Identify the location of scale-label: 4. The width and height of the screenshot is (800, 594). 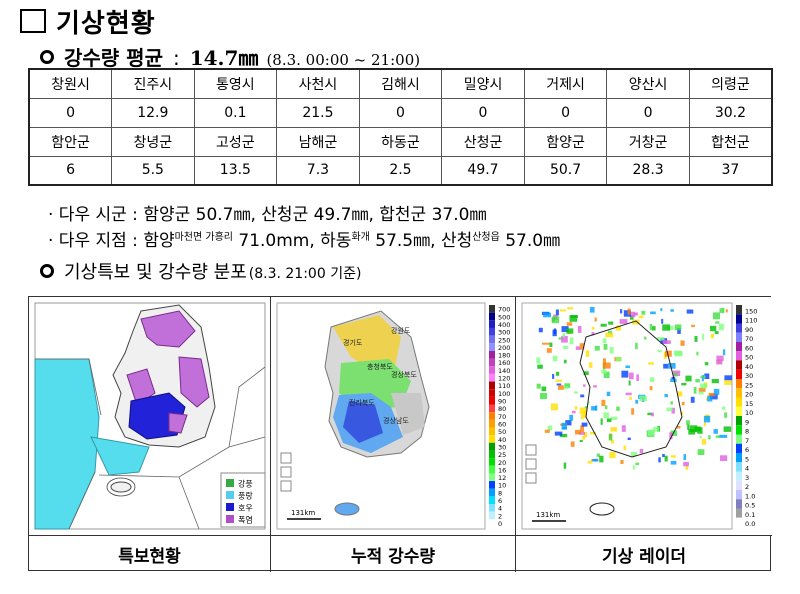
(500, 509).